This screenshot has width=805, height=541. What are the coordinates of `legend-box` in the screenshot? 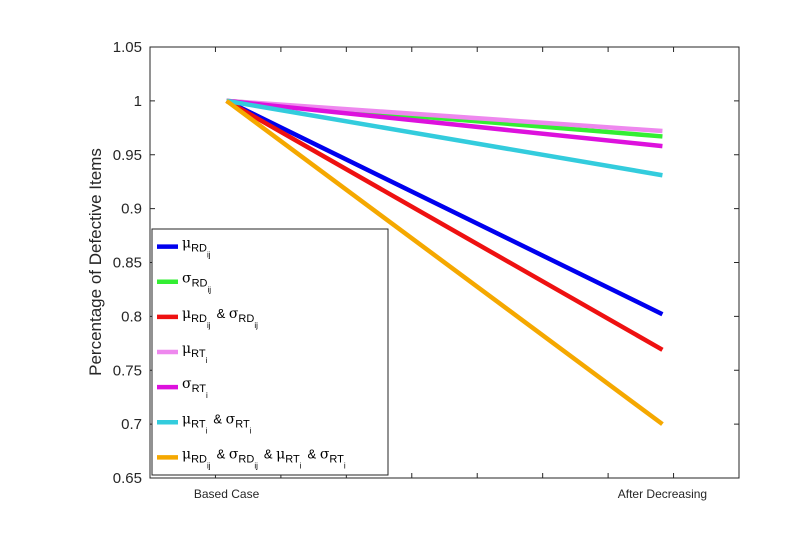 It's located at (270, 352).